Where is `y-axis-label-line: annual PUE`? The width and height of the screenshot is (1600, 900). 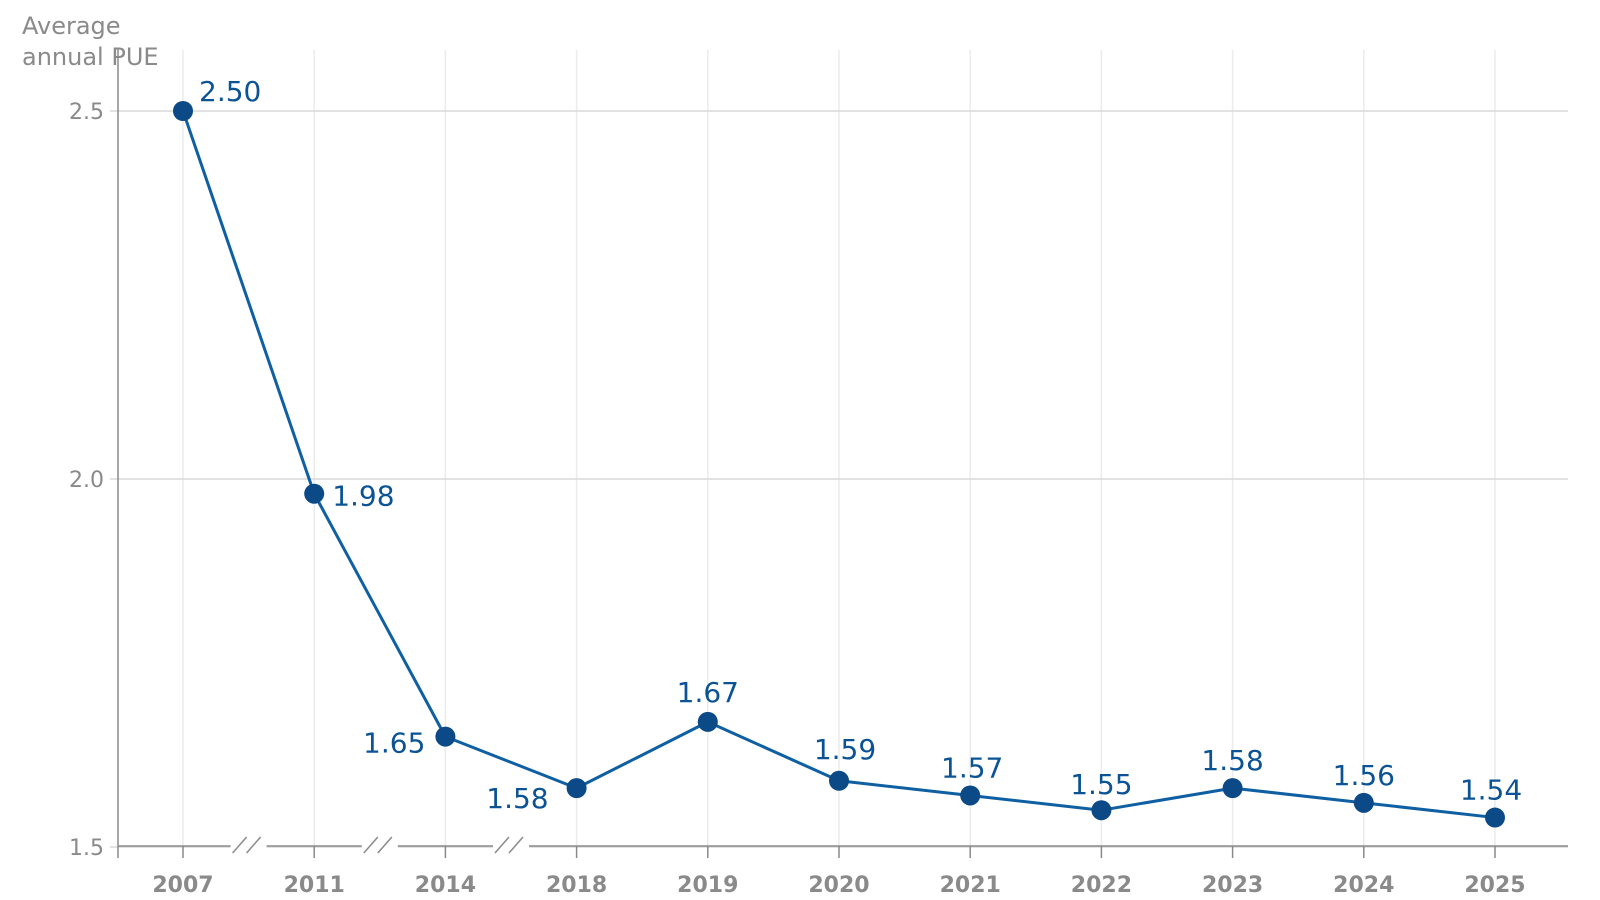 y-axis-label-line: annual PUE is located at coordinates (90, 57).